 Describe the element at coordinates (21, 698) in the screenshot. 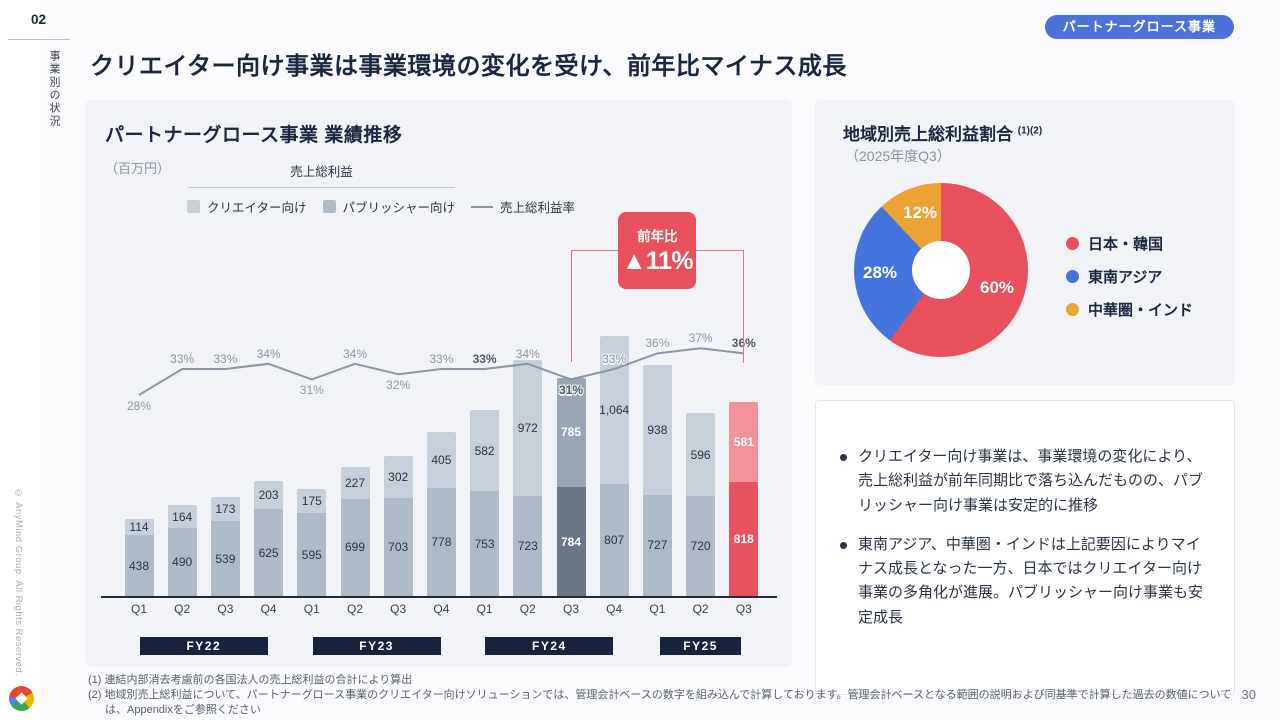

I see `anymind-logo-icon` at that location.